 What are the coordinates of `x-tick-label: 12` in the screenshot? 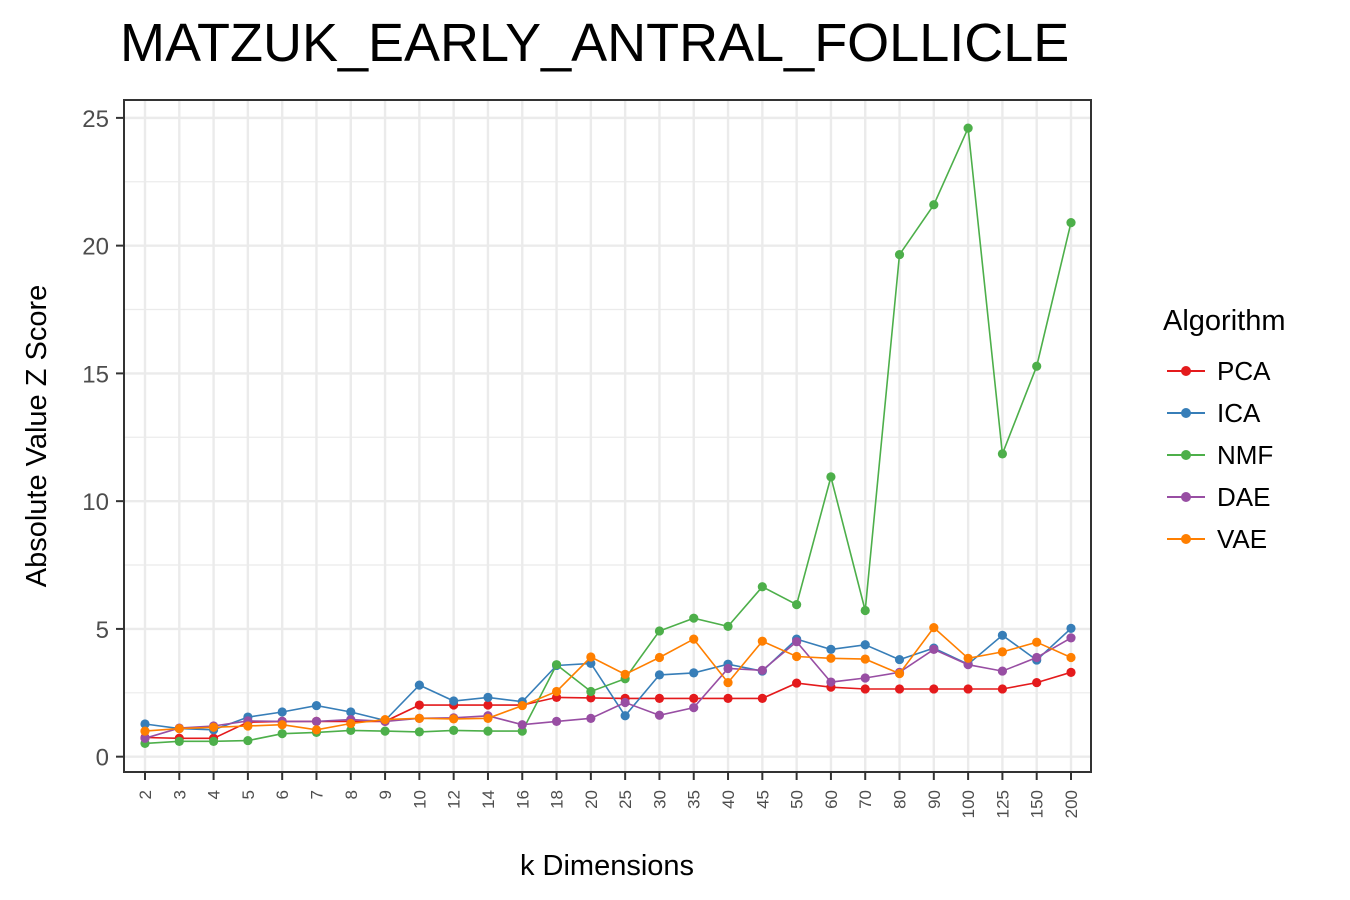 It's located at (454, 799).